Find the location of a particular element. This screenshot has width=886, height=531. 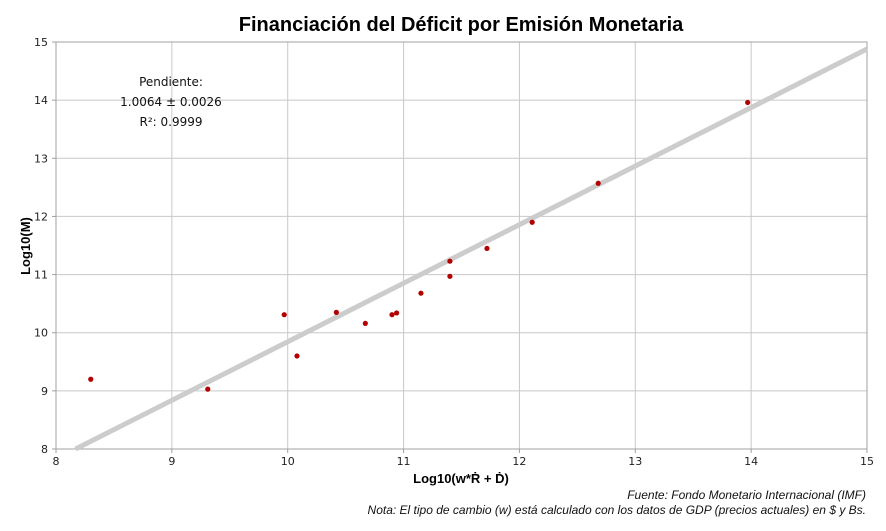

y-tick-label: 13 is located at coordinates (41, 158).